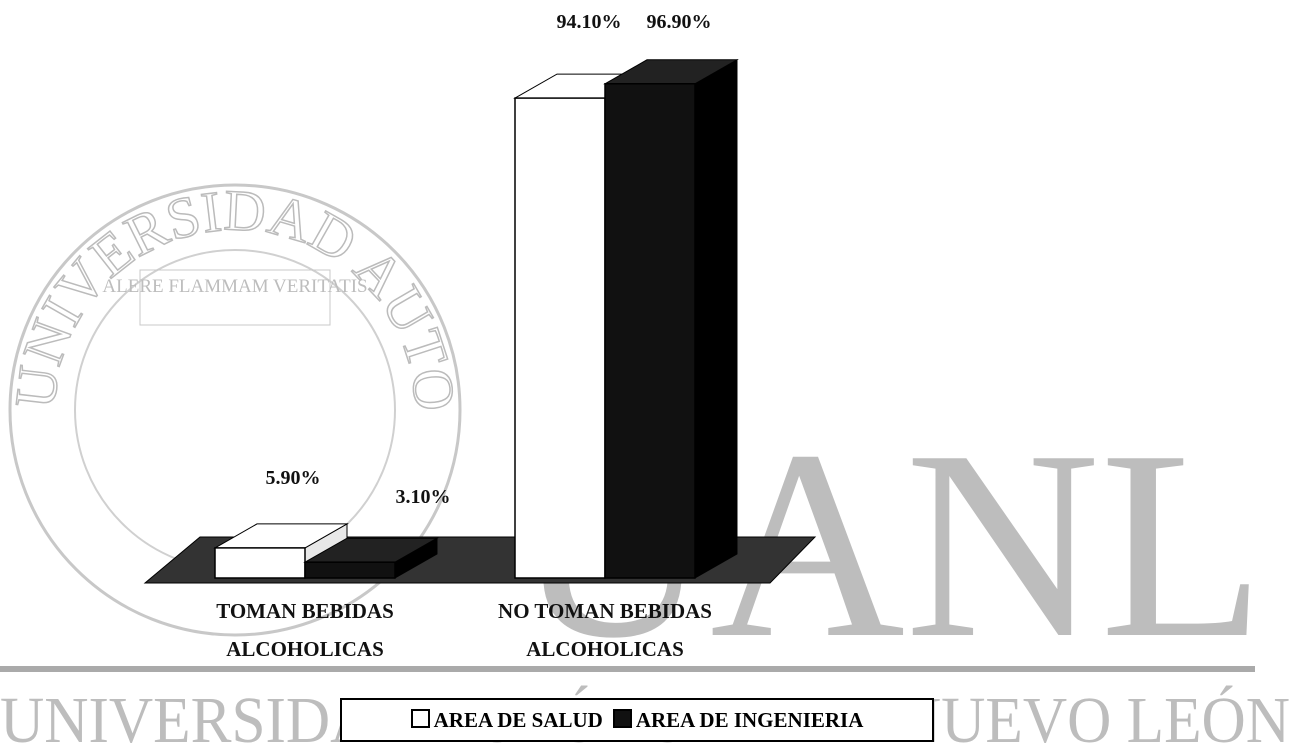 The image size is (1299, 747). What do you see at coordinates (749, 719) in the screenshot?
I see `legend-label: AREA DE INGENIERIA` at bounding box center [749, 719].